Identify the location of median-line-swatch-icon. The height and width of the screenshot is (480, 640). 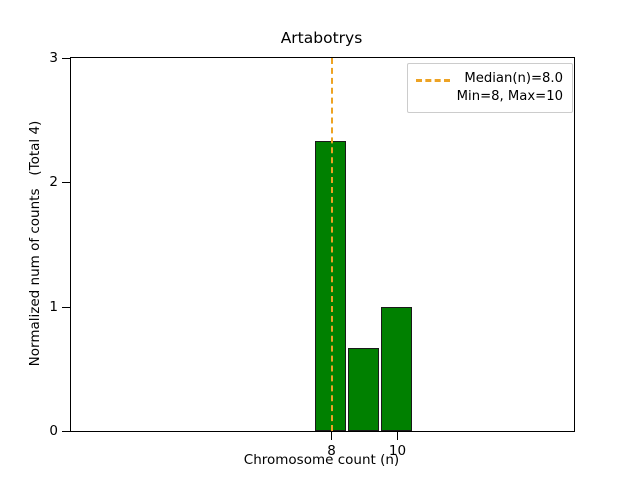
(432, 79).